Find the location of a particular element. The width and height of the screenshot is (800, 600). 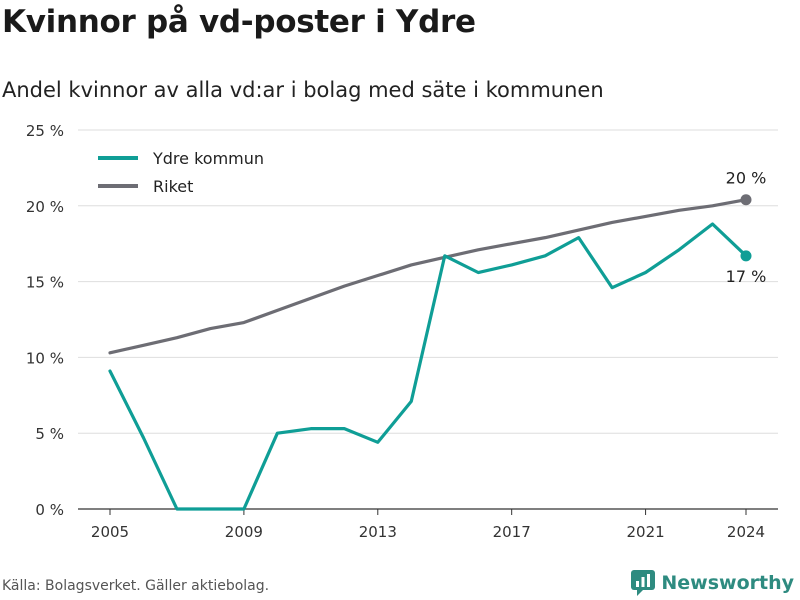

y-tick-label: 20 % is located at coordinates (45, 207).